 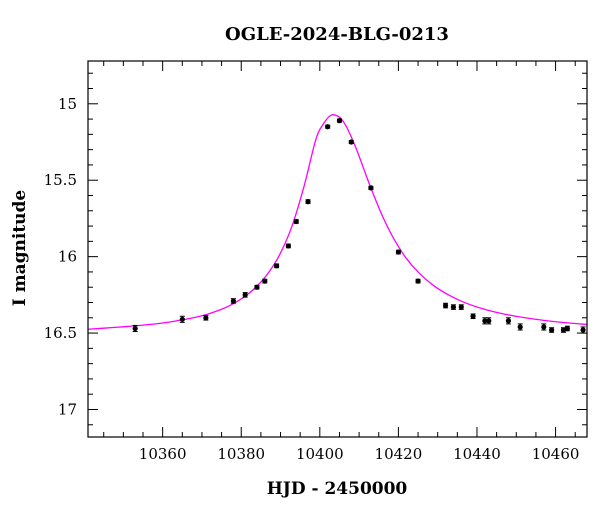 I want to click on y-axis-label: I magnitude, so click(x=20, y=248).